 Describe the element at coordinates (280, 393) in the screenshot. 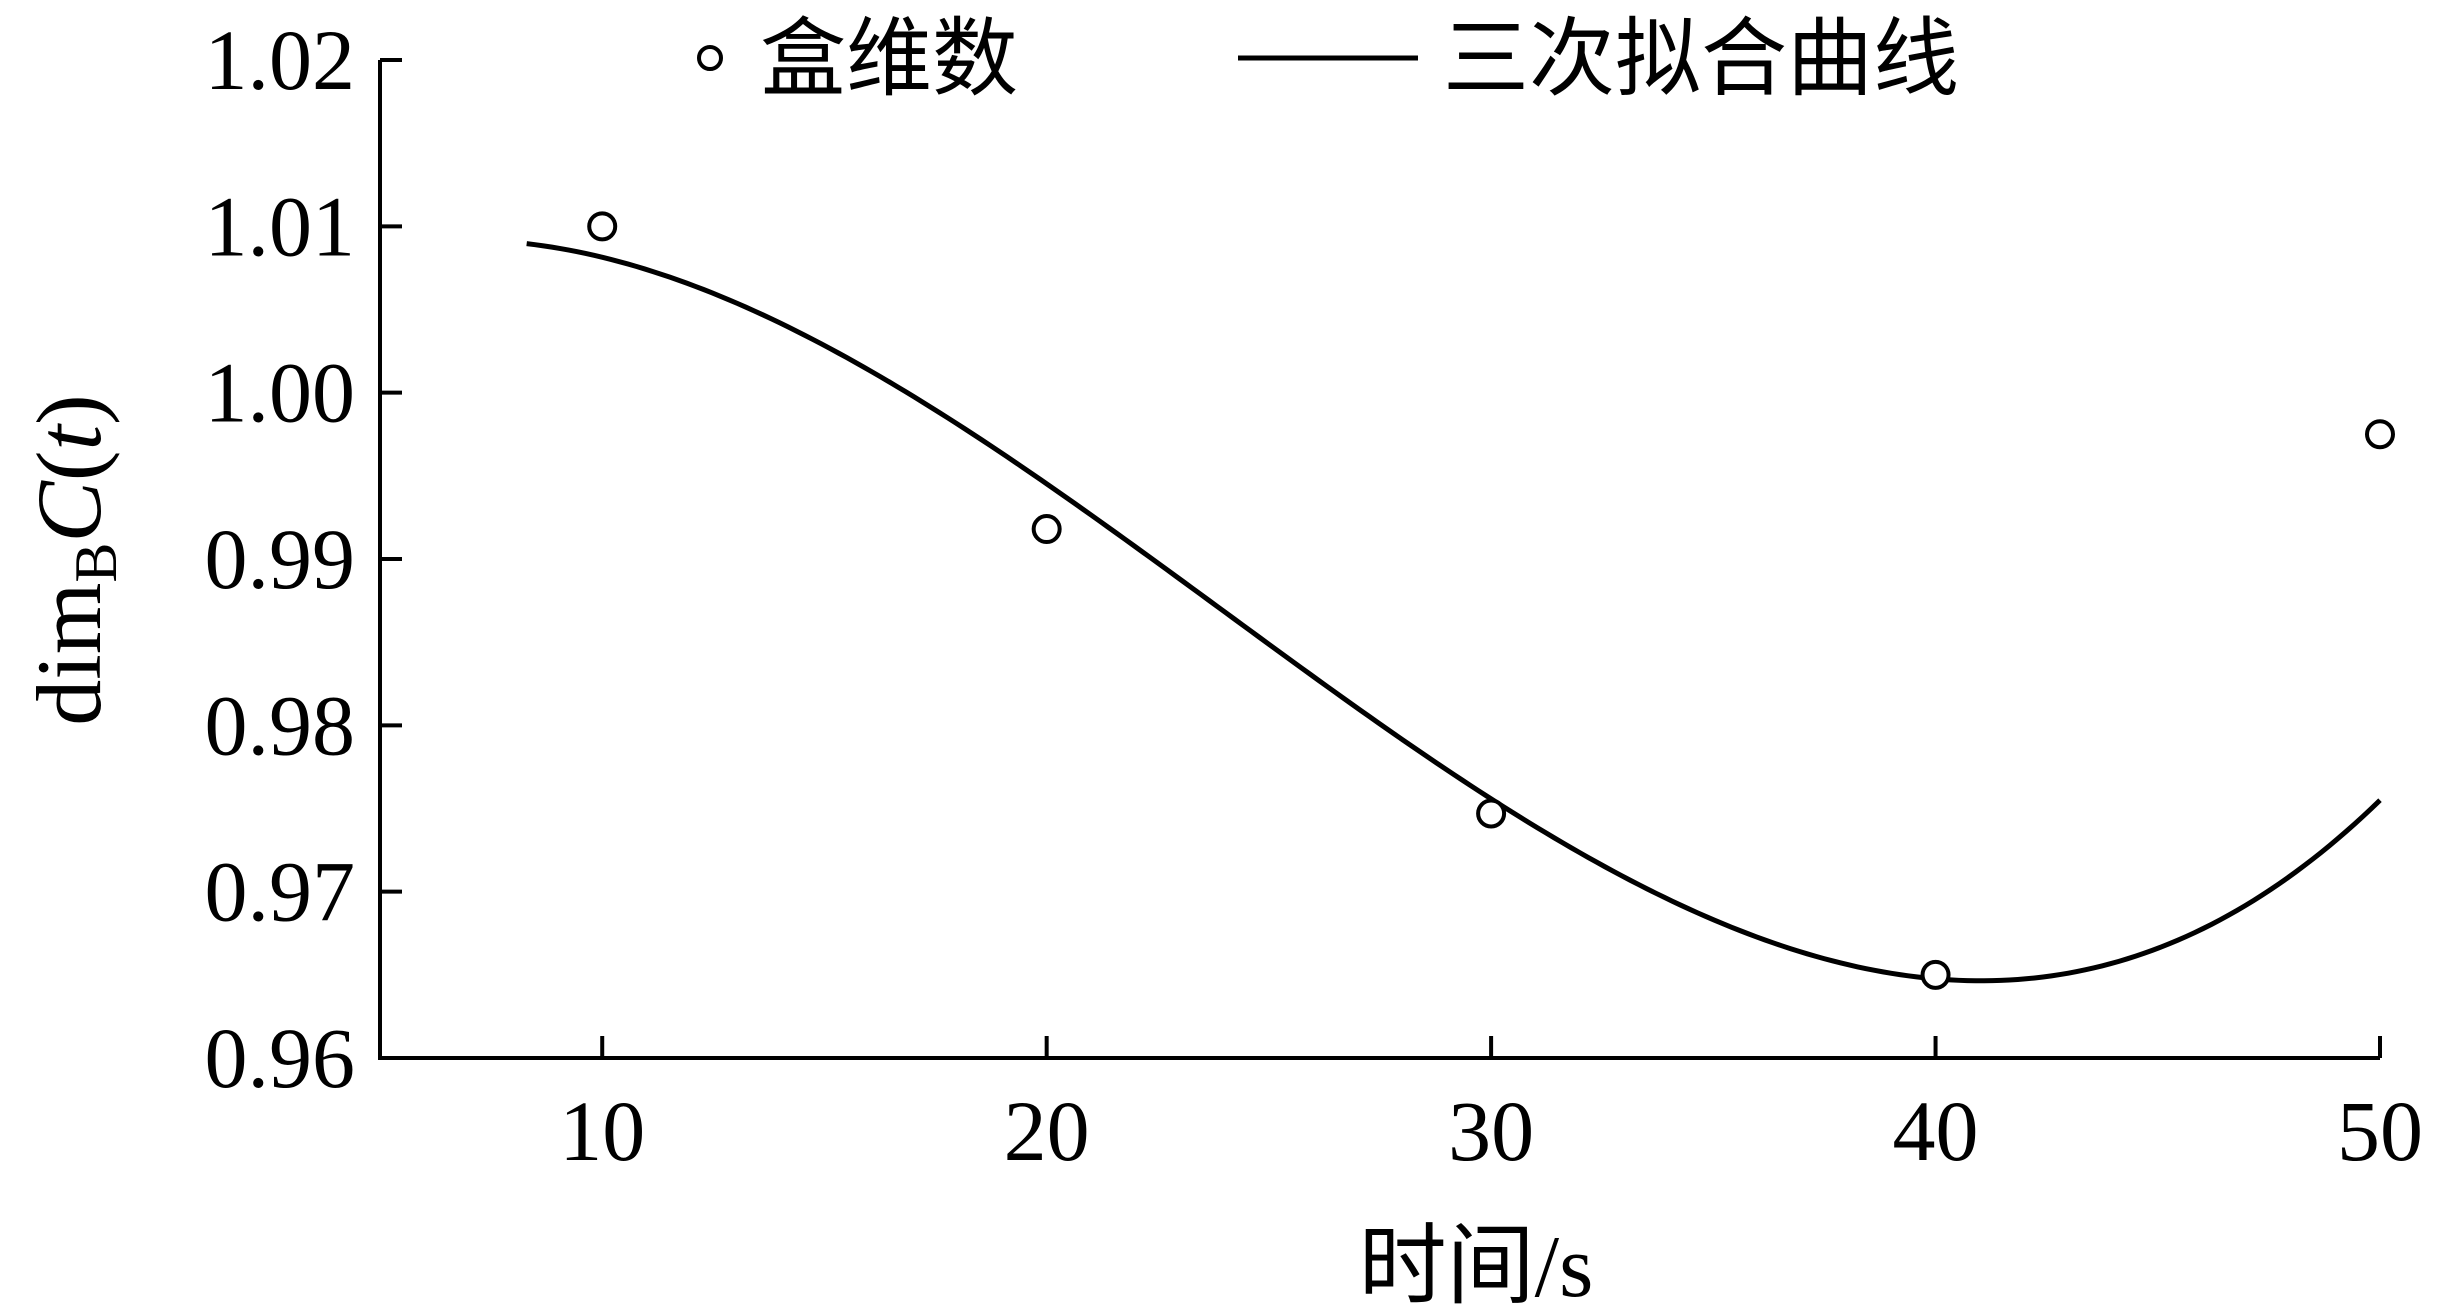

I see `y-tick-label: 1.00` at that location.